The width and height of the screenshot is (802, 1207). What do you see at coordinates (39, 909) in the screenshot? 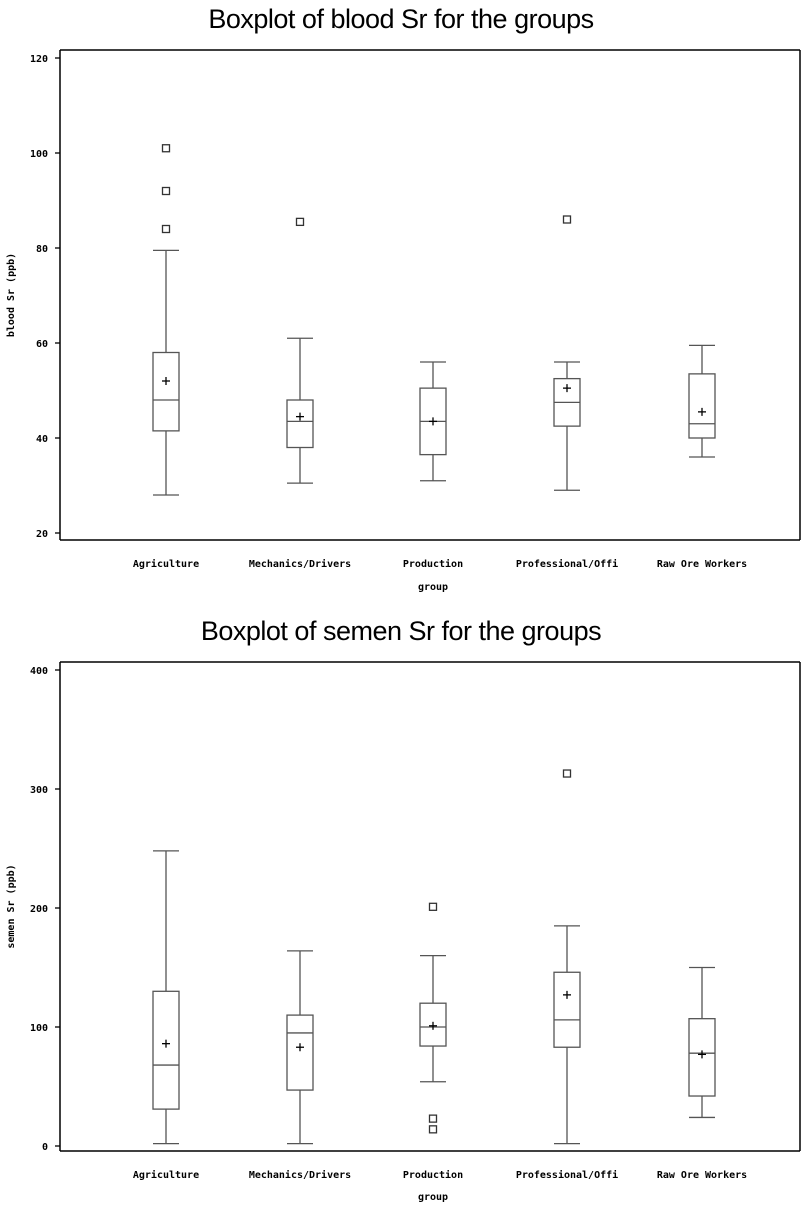
I see `y-tick-label-semen: 200` at bounding box center [39, 909].